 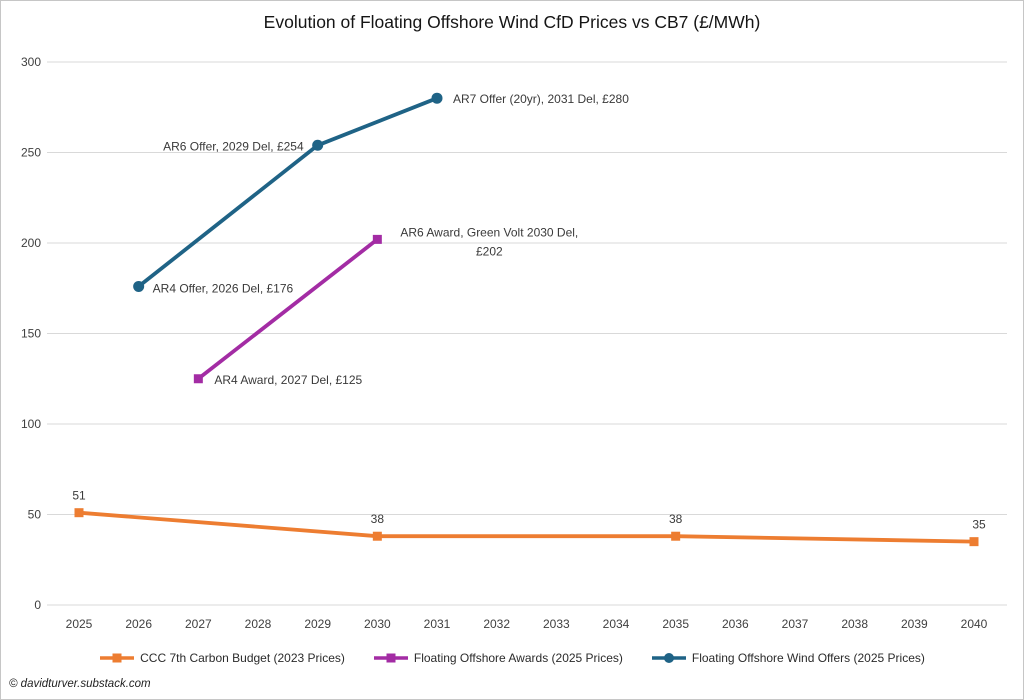 What do you see at coordinates (31, 153) in the screenshot?
I see `y-tick-label: 250` at bounding box center [31, 153].